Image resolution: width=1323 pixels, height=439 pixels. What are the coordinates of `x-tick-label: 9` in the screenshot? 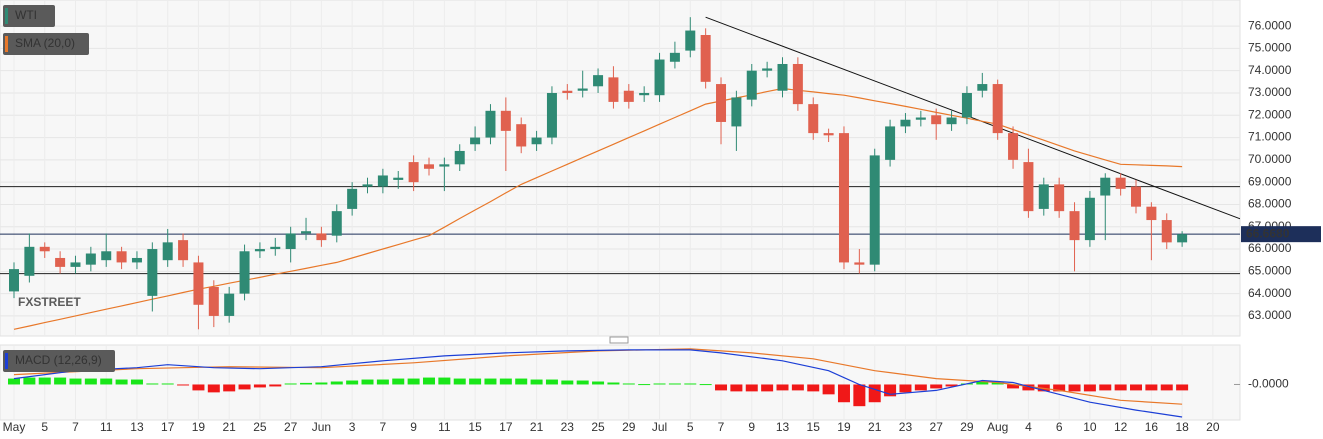 It's located at (413, 427).